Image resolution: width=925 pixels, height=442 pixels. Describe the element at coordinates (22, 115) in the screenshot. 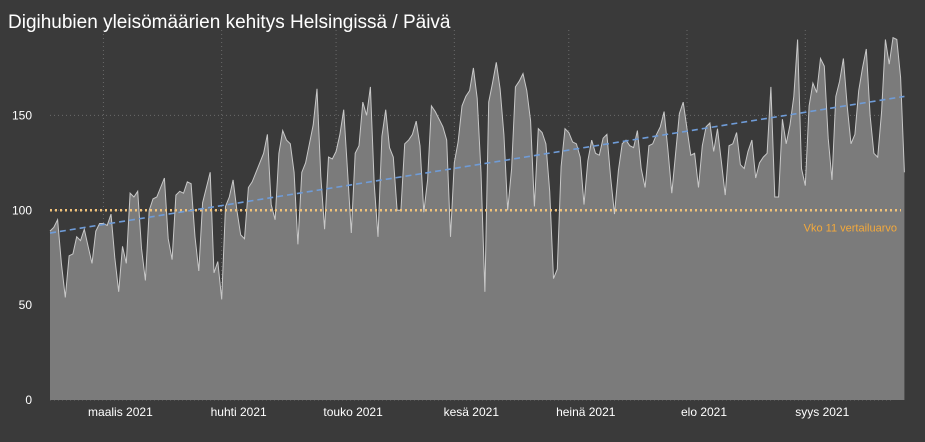

I see `y-tick-label: 150` at that location.